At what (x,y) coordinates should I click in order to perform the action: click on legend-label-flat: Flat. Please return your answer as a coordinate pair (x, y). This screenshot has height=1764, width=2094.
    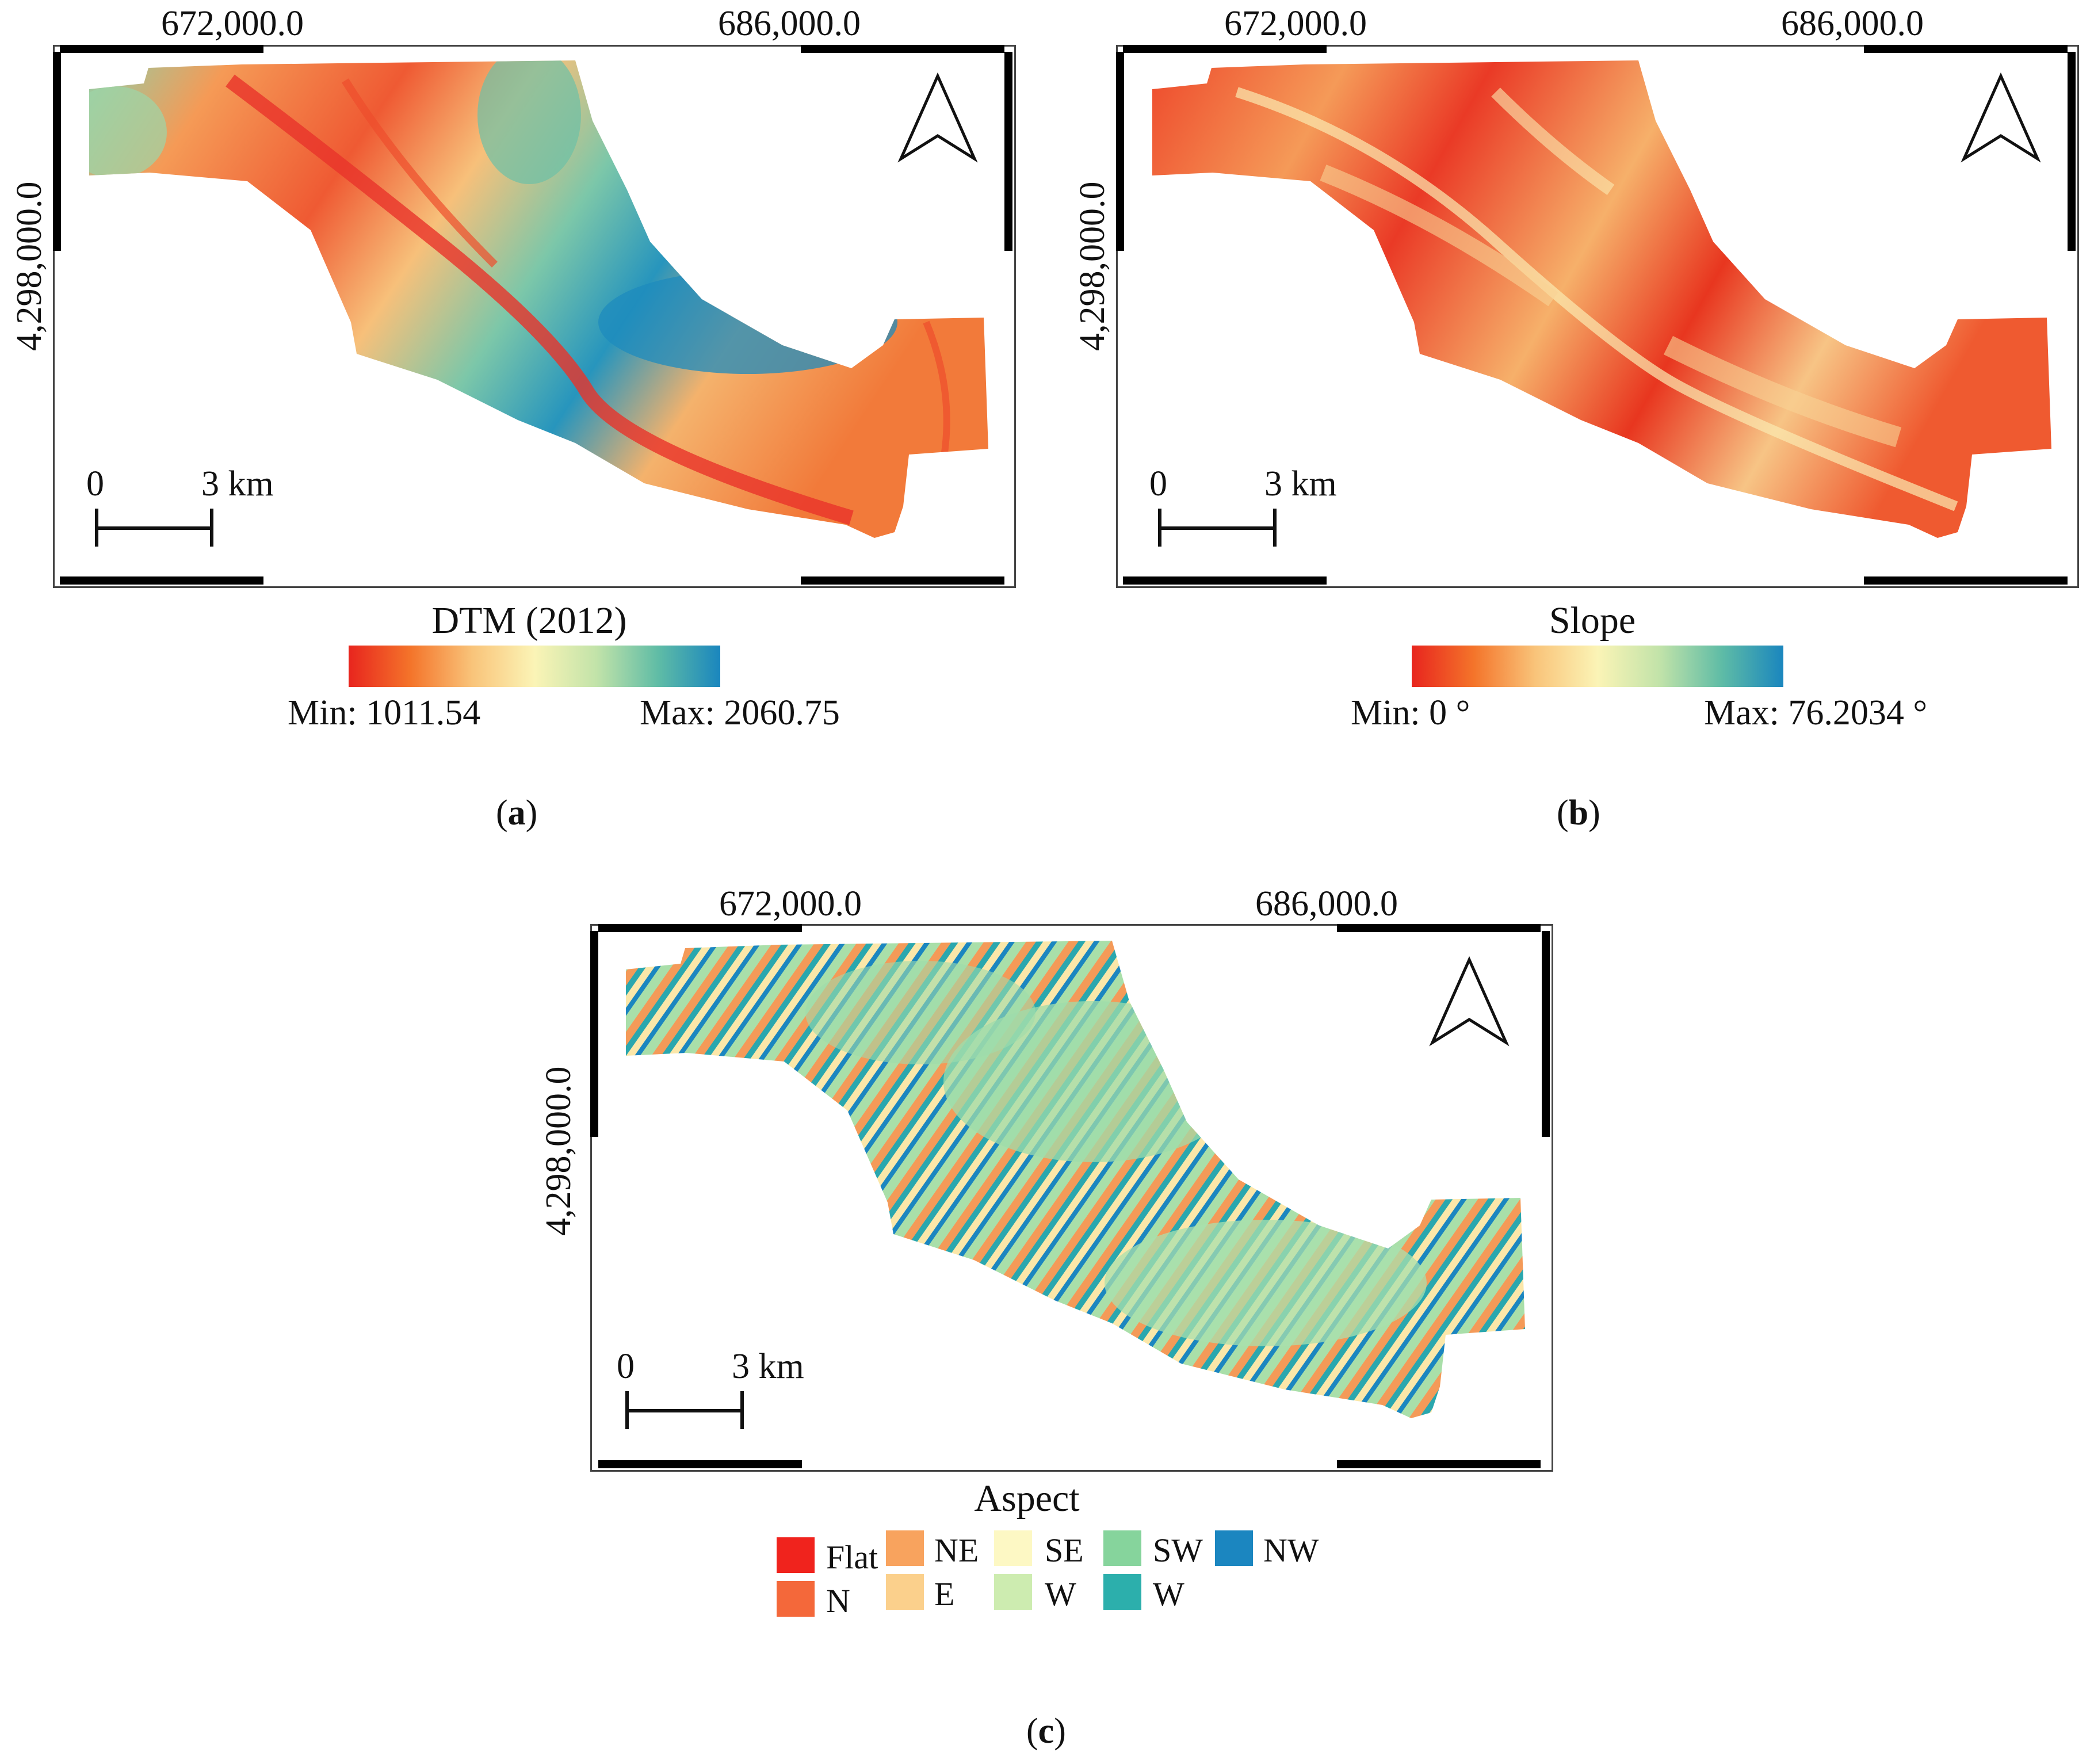
    Looking at the image, I should click on (852, 1557).